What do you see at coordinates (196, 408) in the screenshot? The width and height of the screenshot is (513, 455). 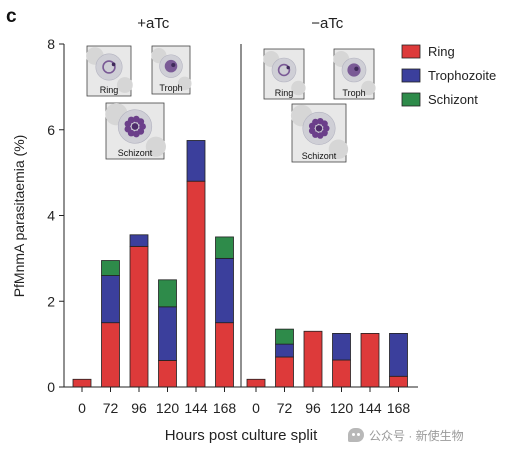 I see `x-tick-label-0-4: 144` at bounding box center [196, 408].